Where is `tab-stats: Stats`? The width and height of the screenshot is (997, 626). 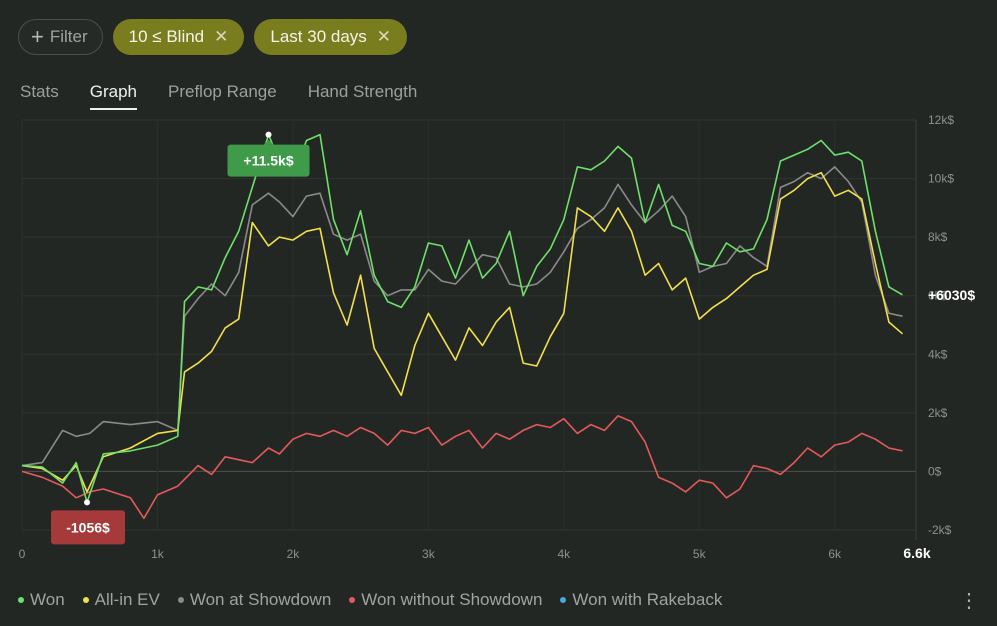
tab-stats: Stats is located at coordinates (39, 91).